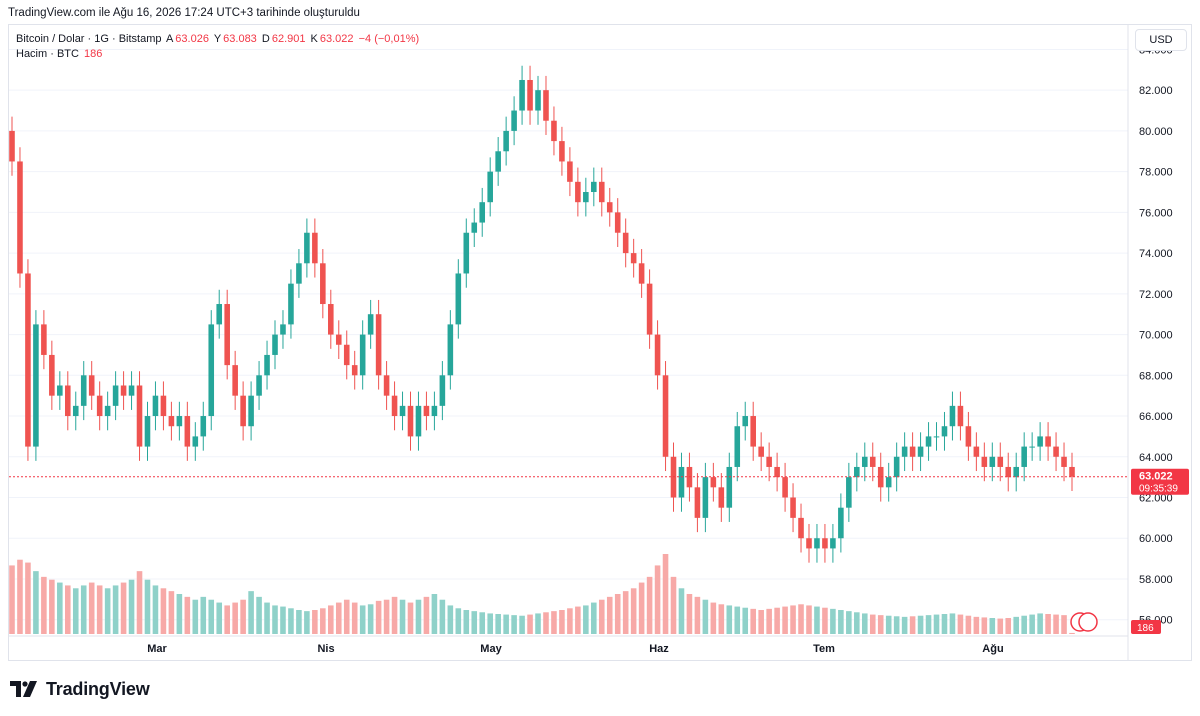 The height and width of the screenshot is (716, 1200). Describe the element at coordinates (240, 39) in the screenshot. I see `high-value: 63.083` at that location.